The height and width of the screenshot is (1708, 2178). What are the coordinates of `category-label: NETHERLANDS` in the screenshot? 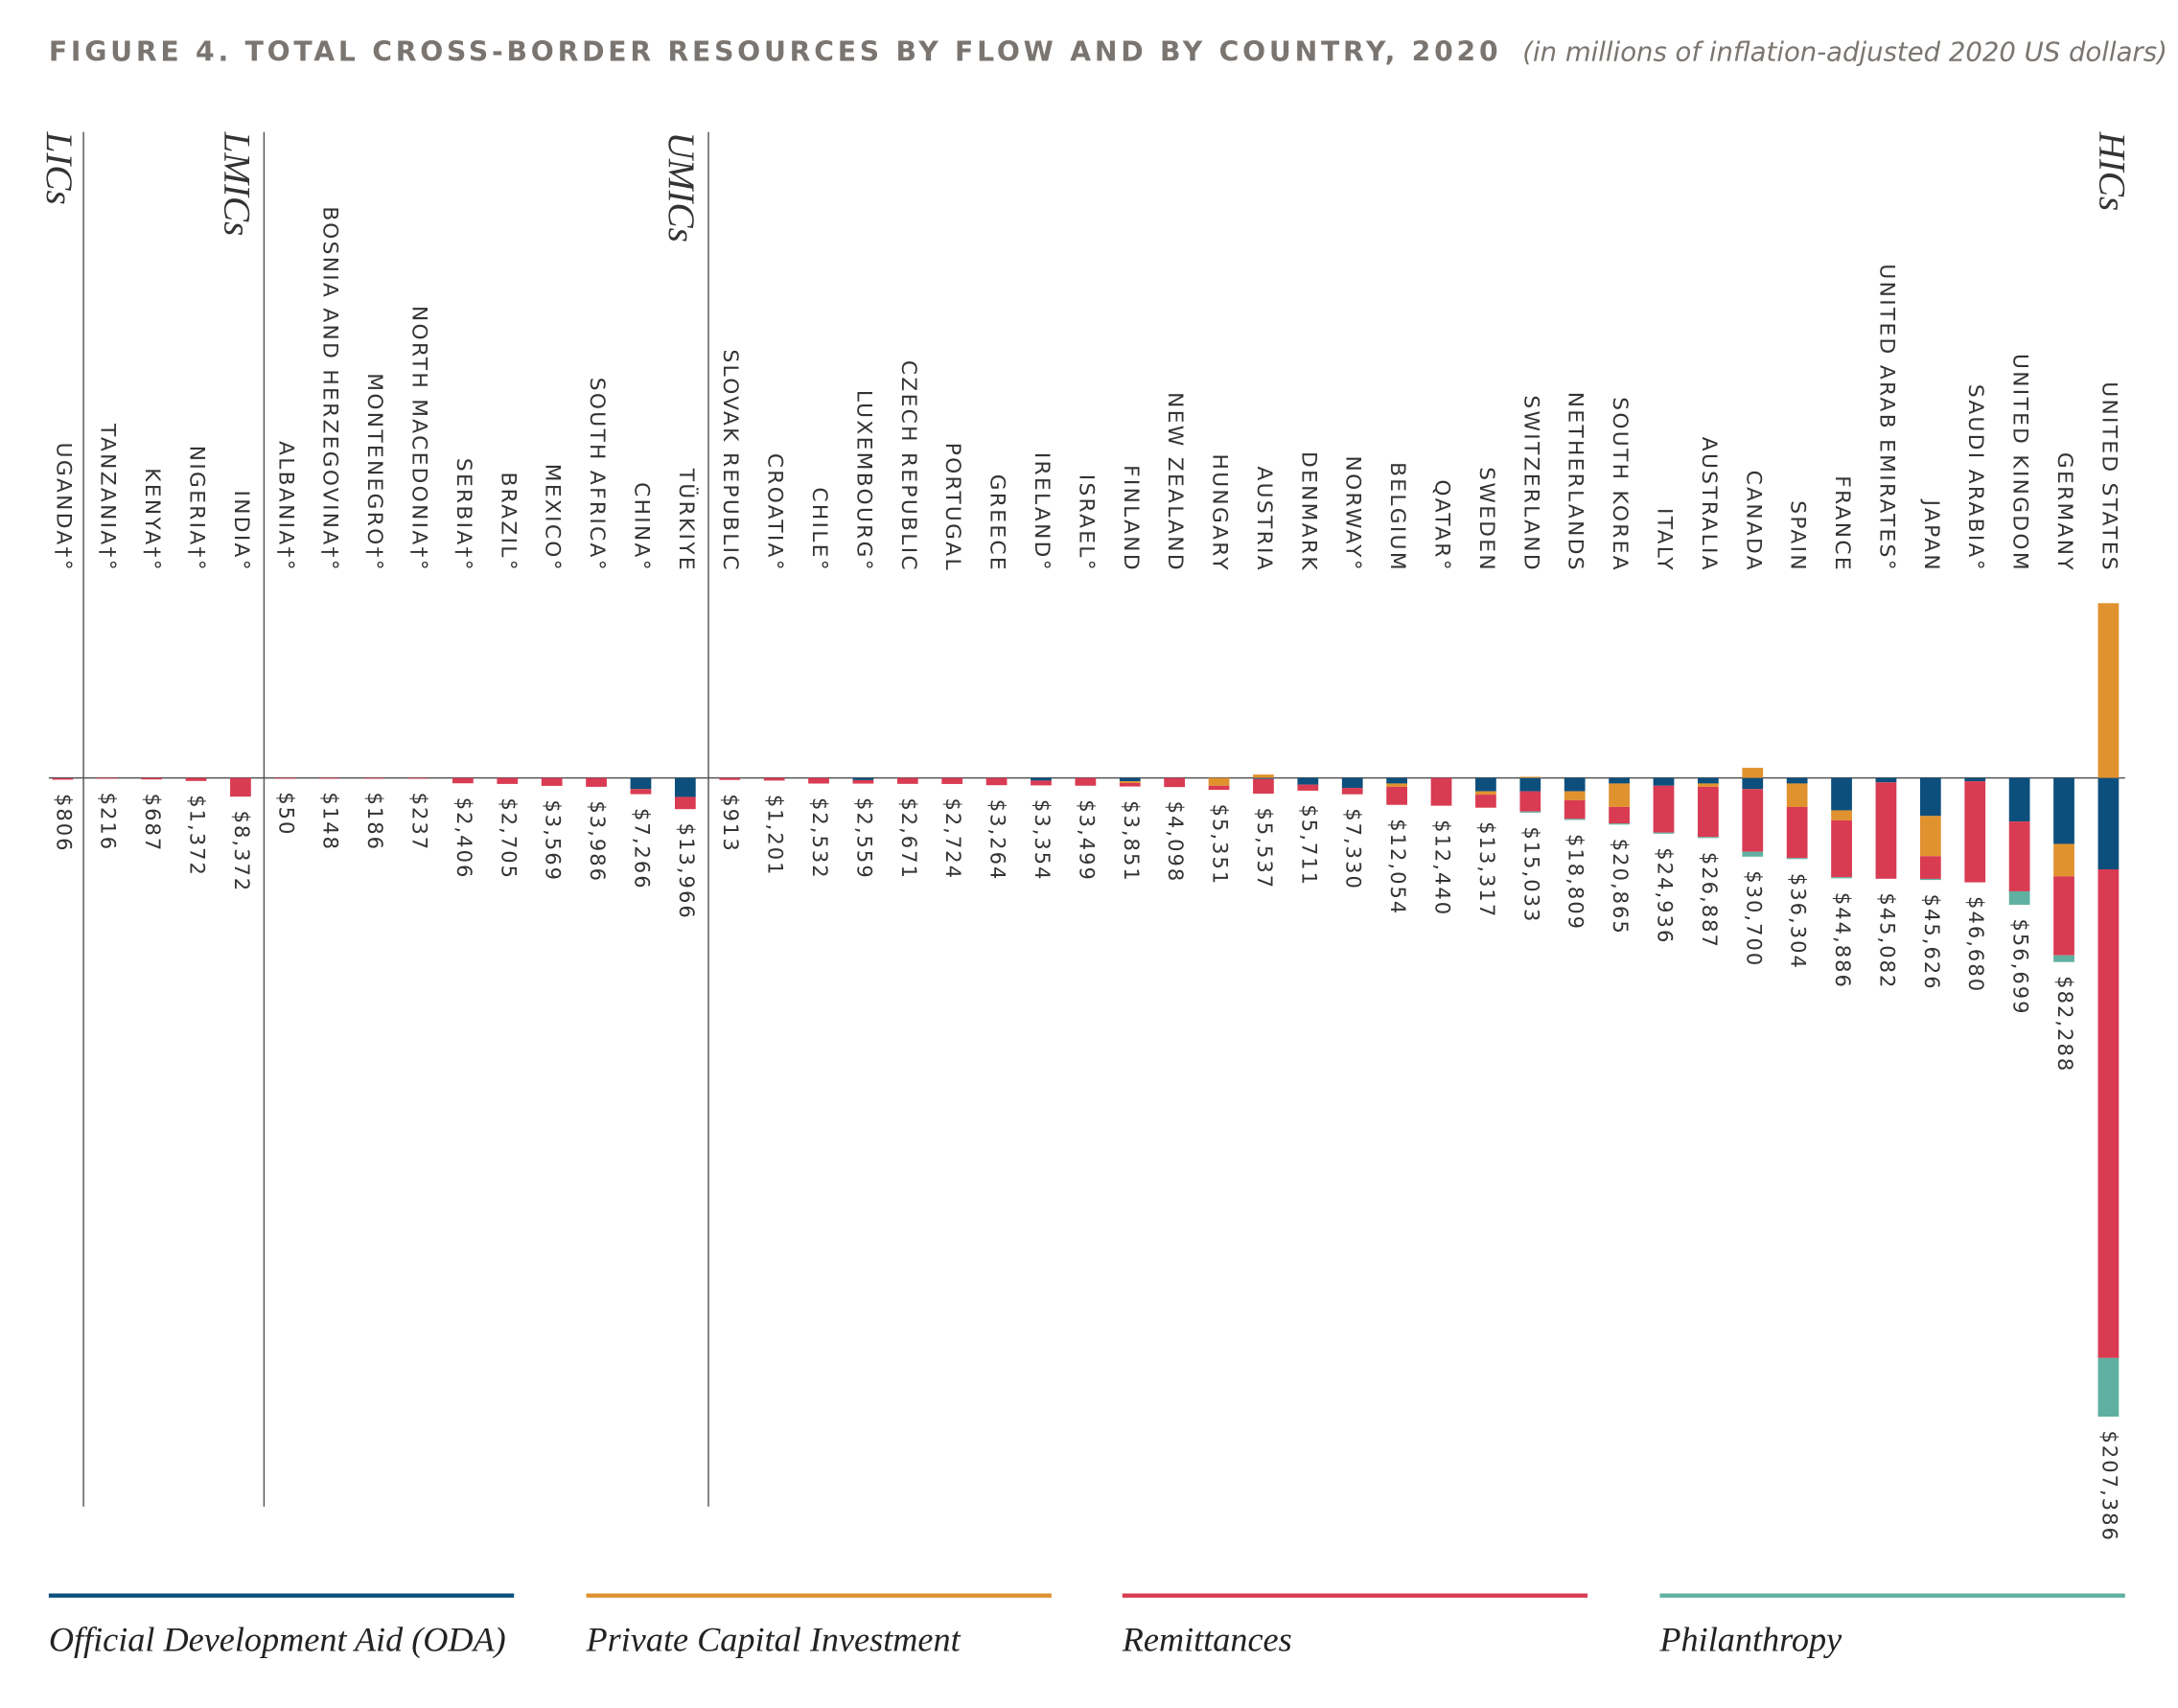 It's located at (1575, 482).